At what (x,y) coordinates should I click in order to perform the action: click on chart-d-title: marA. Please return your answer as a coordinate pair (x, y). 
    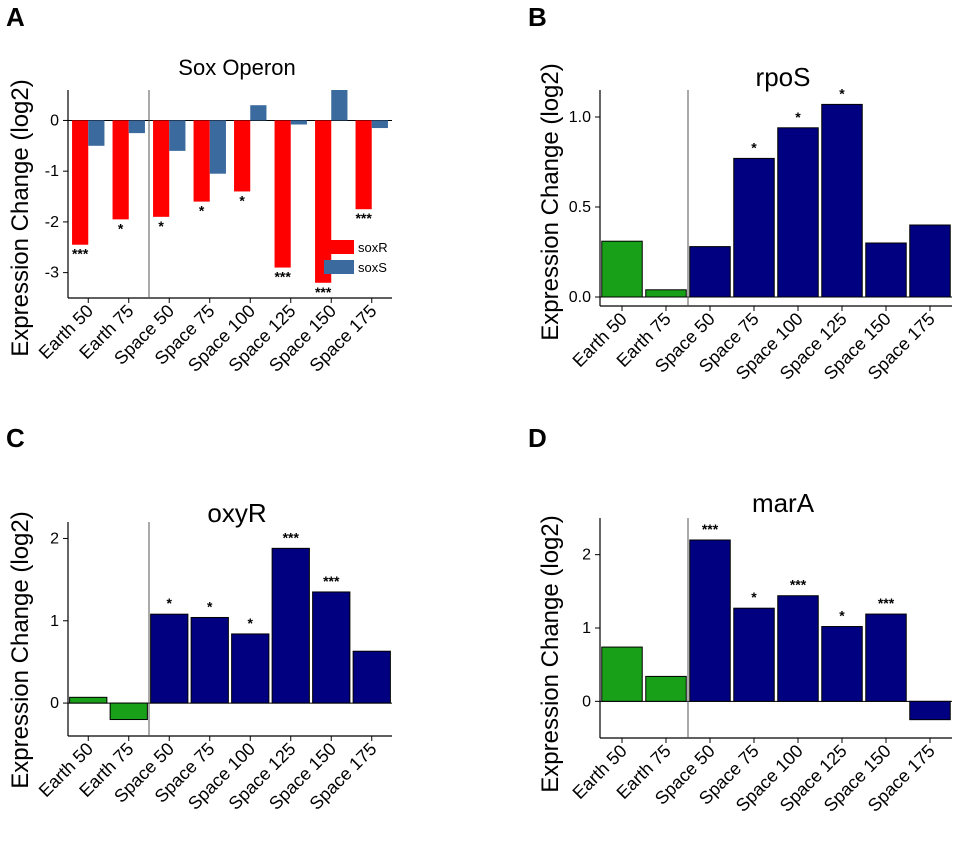
    Looking at the image, I should click on (783, 503).